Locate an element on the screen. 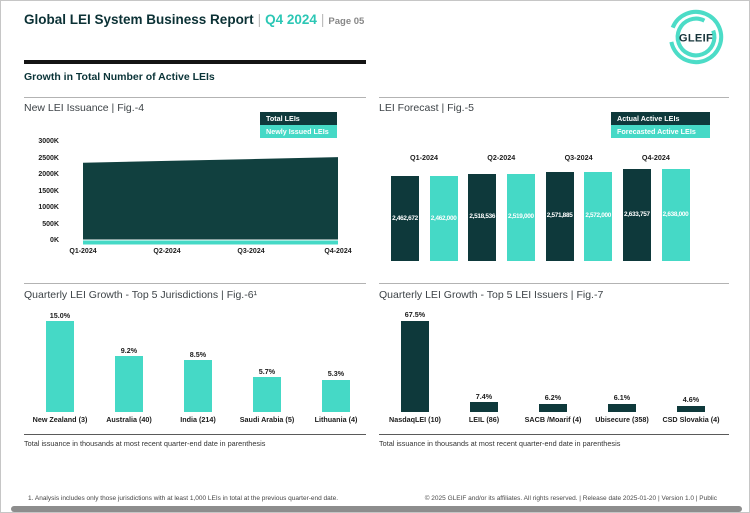 The image size is (750, 513). area-series-newly-issued-leis is located at coordinates (210, 242).